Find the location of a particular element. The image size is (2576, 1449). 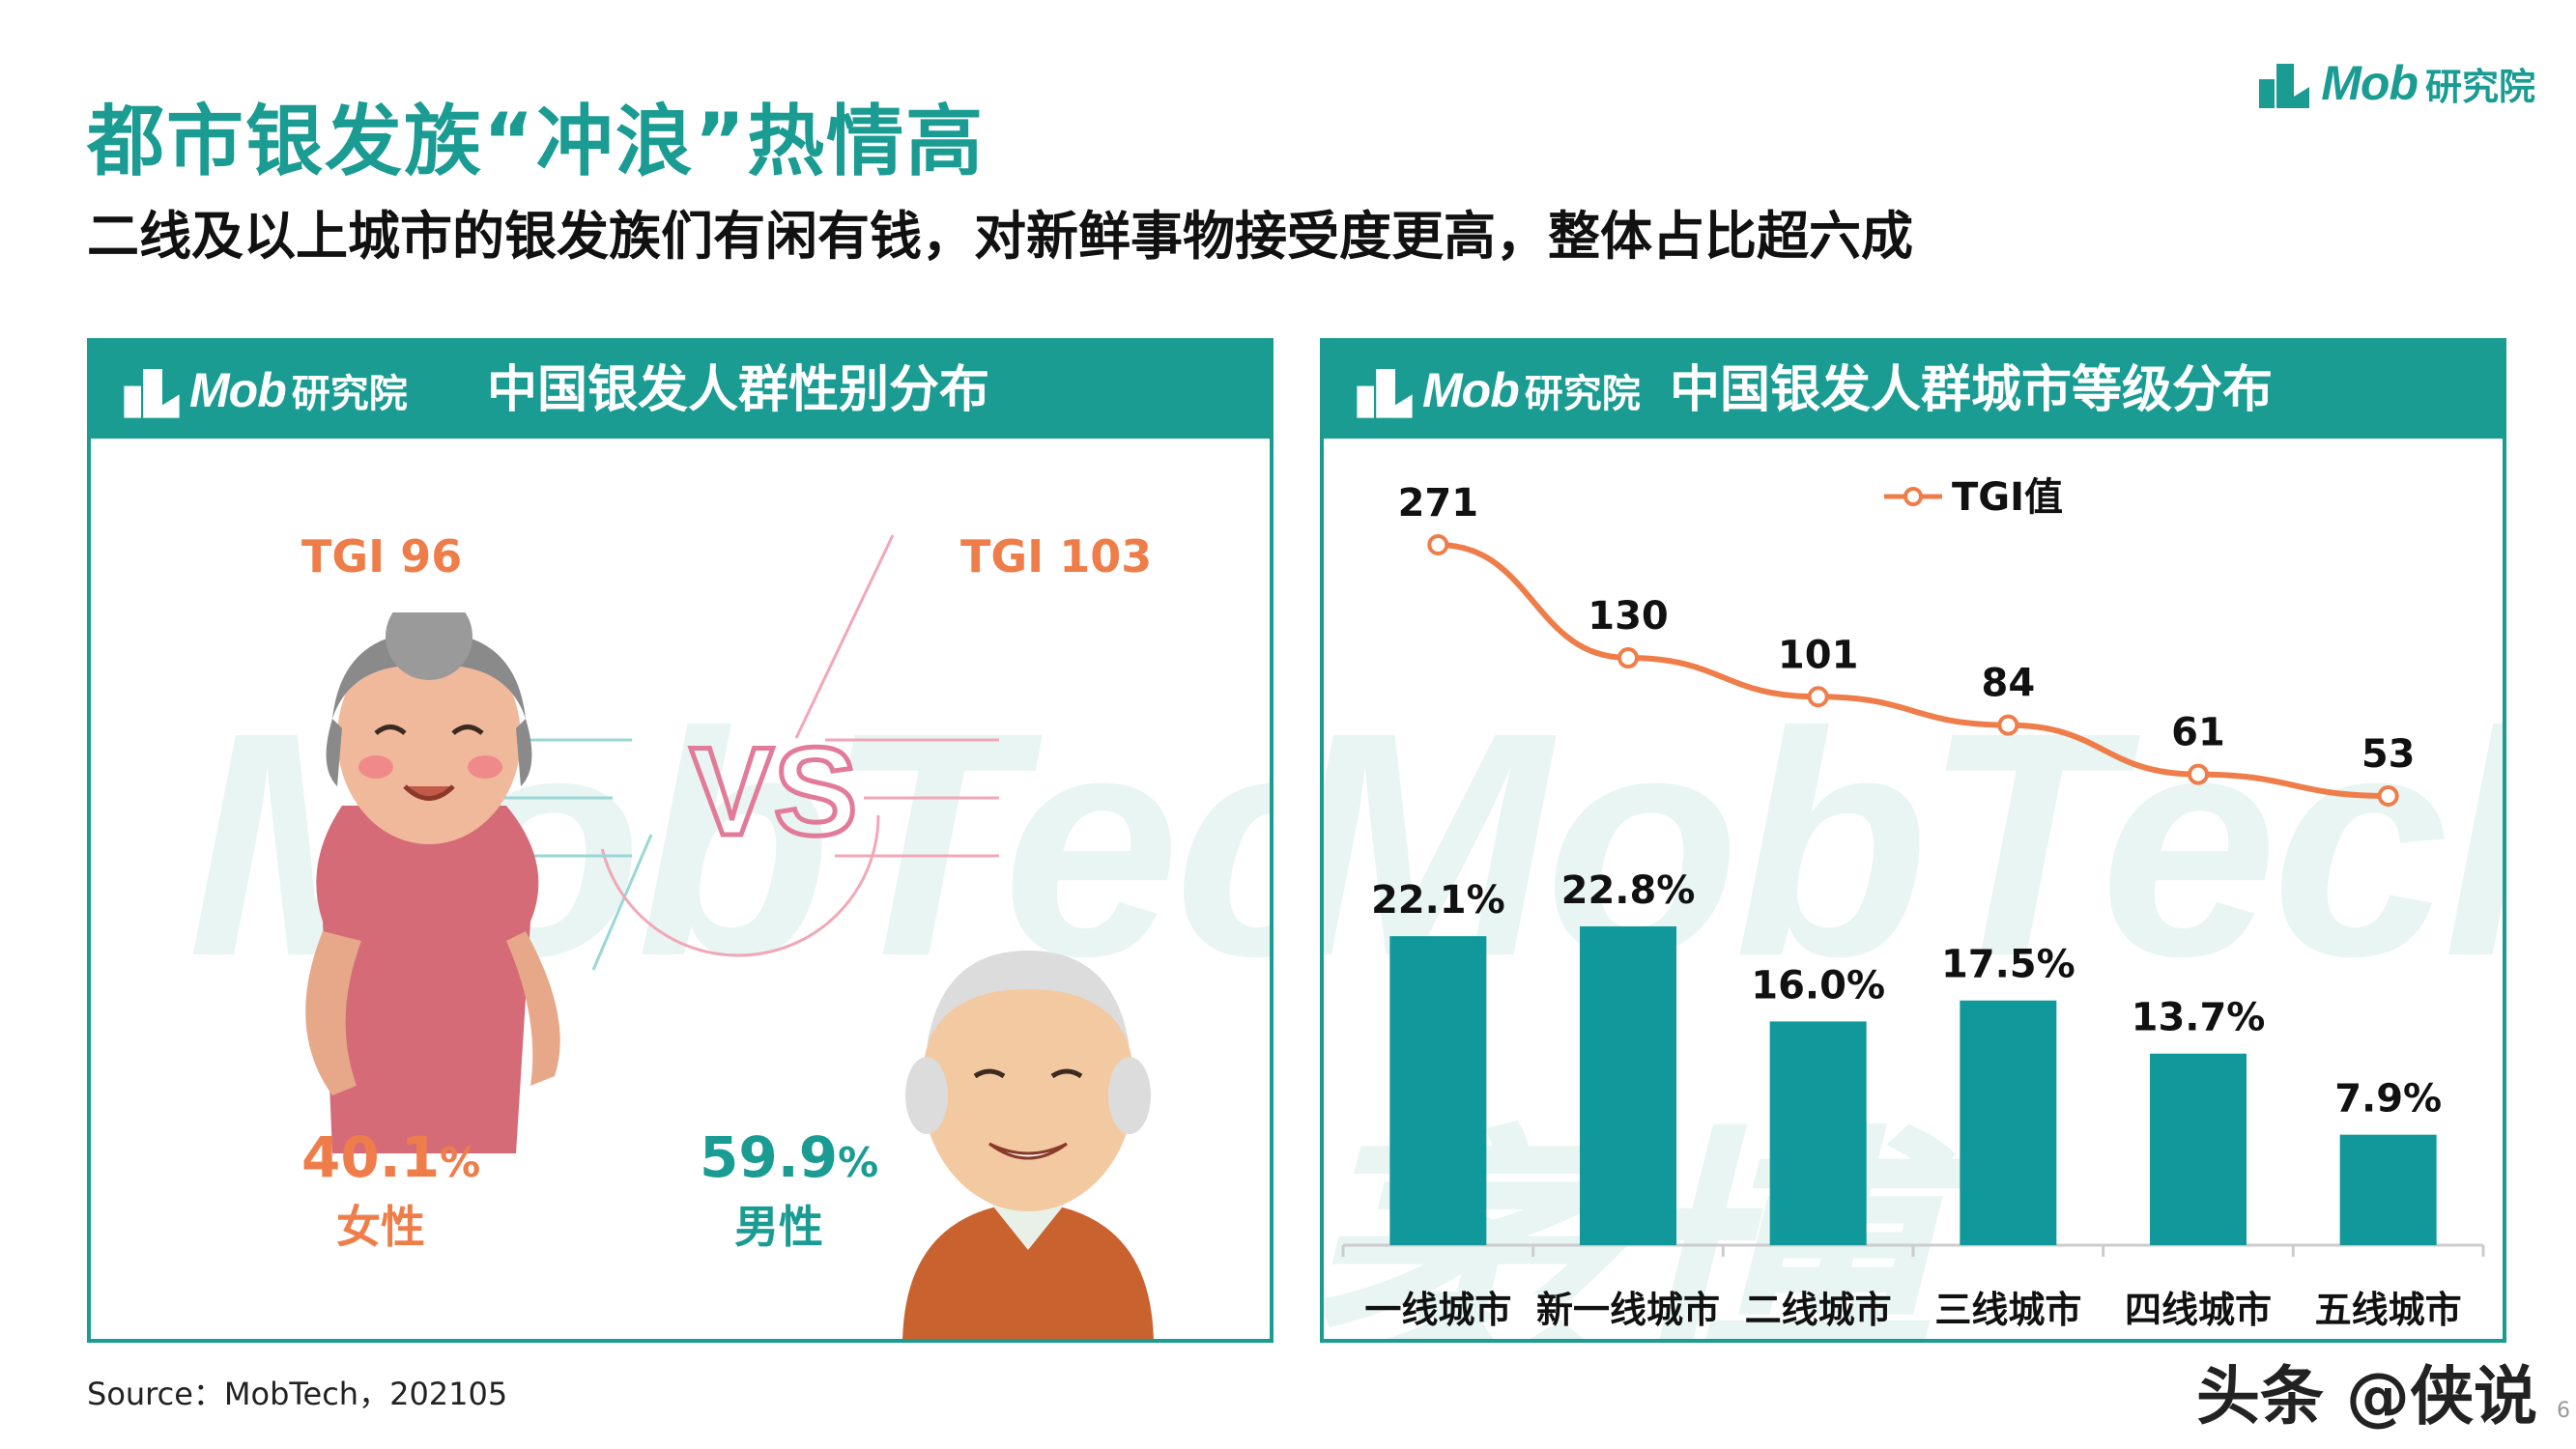

vs-graphic: VS is located at coordinates (729, 752).